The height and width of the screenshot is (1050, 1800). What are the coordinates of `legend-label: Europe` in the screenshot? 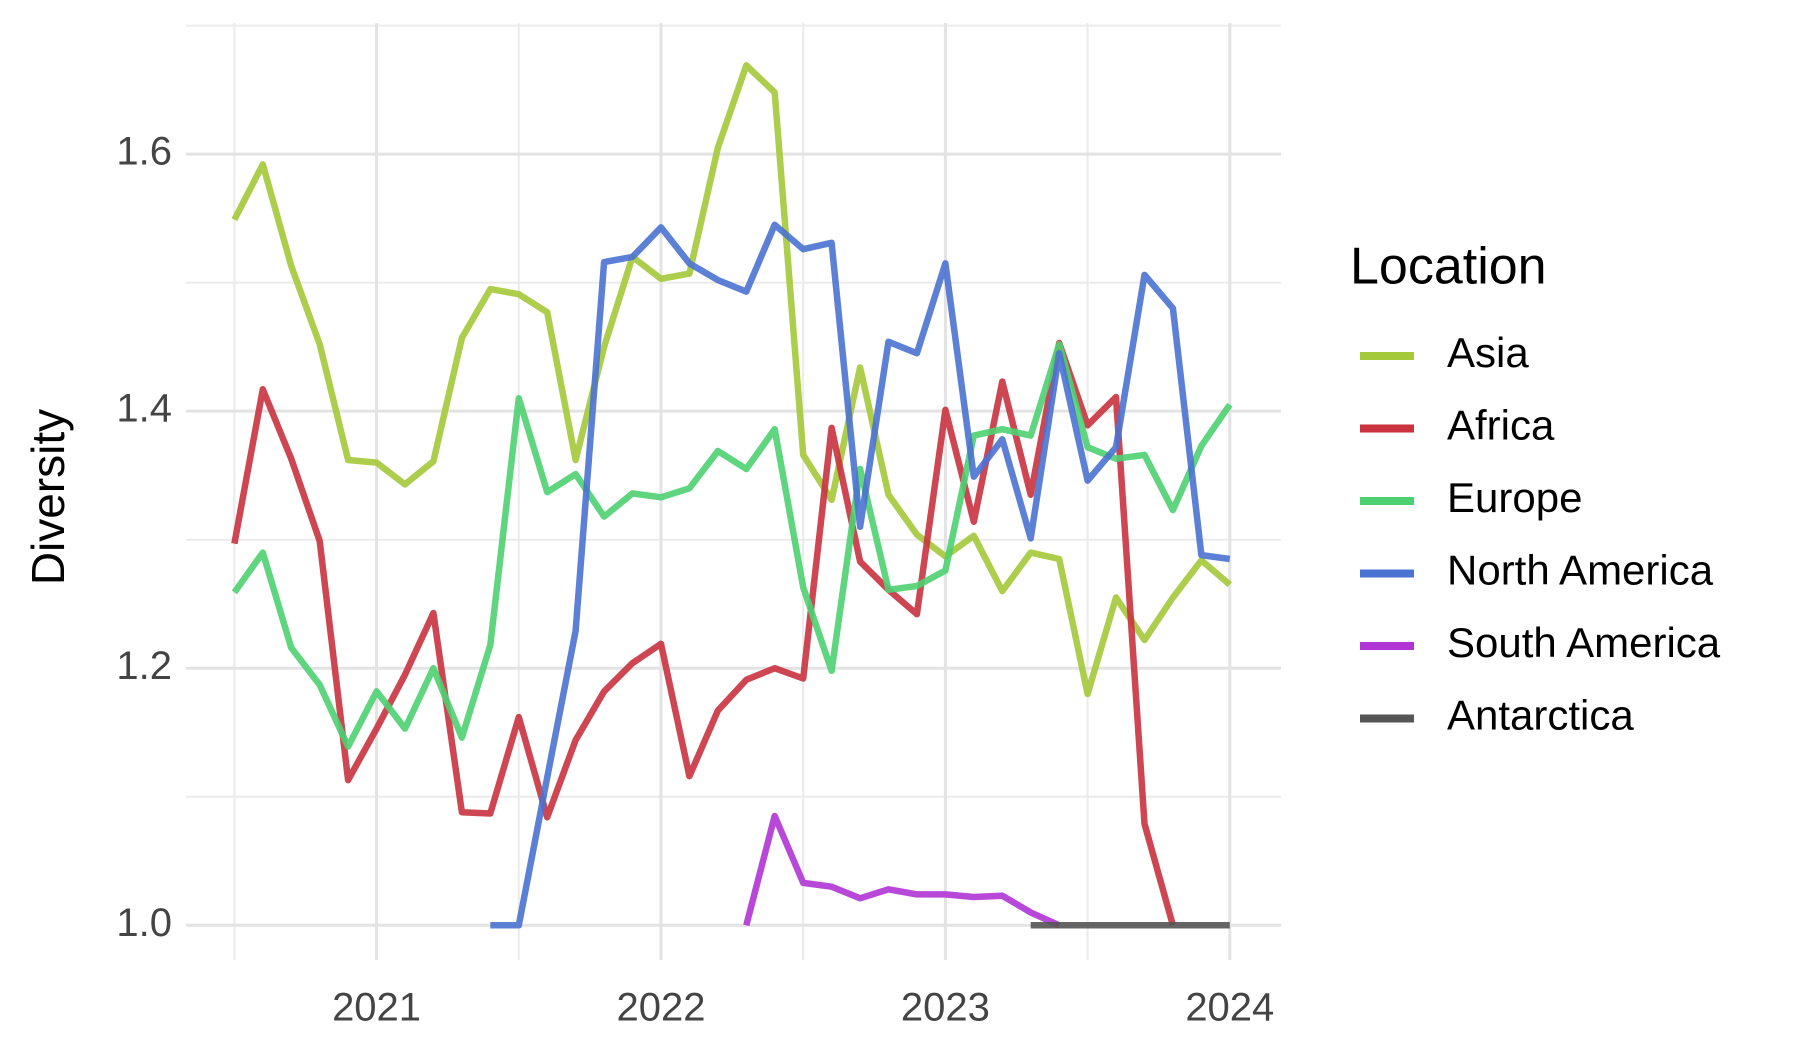 It's located at (1514, 497).